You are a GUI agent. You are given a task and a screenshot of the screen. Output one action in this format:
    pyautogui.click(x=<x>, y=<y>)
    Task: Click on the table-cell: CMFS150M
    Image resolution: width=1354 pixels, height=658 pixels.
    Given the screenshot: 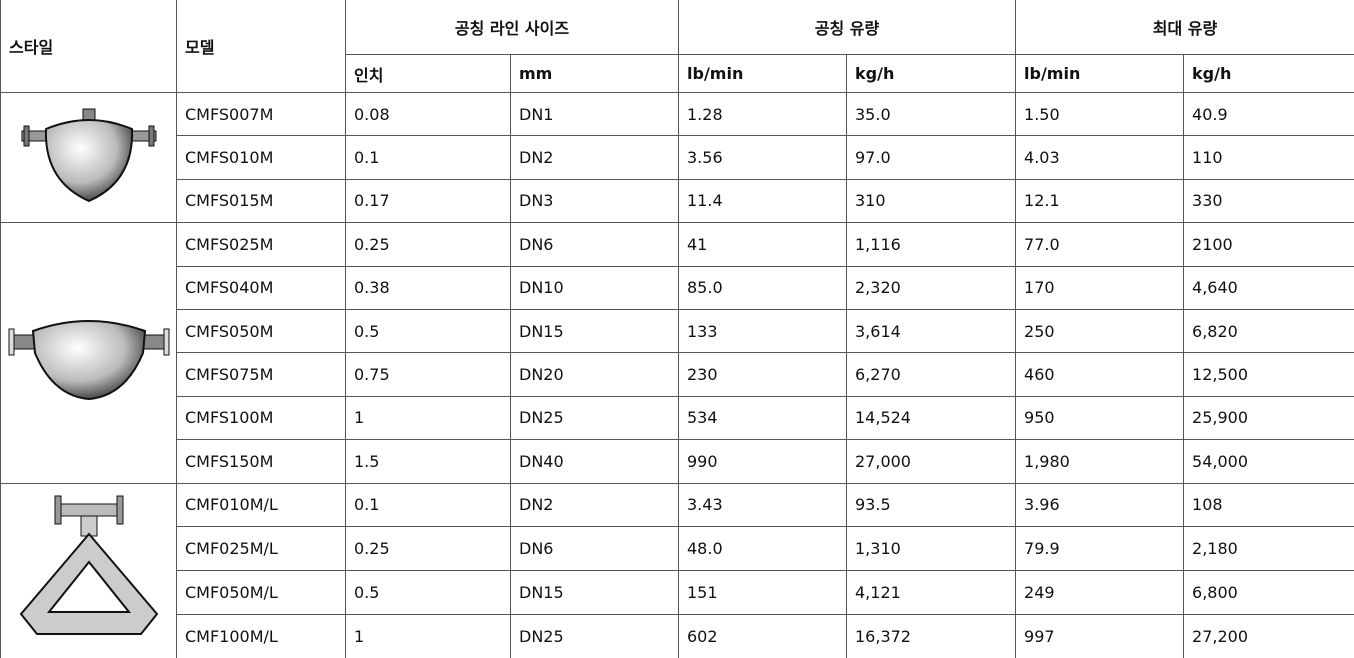 What is the action you would take?
    pyautogui.click(x=261, y=461)
    